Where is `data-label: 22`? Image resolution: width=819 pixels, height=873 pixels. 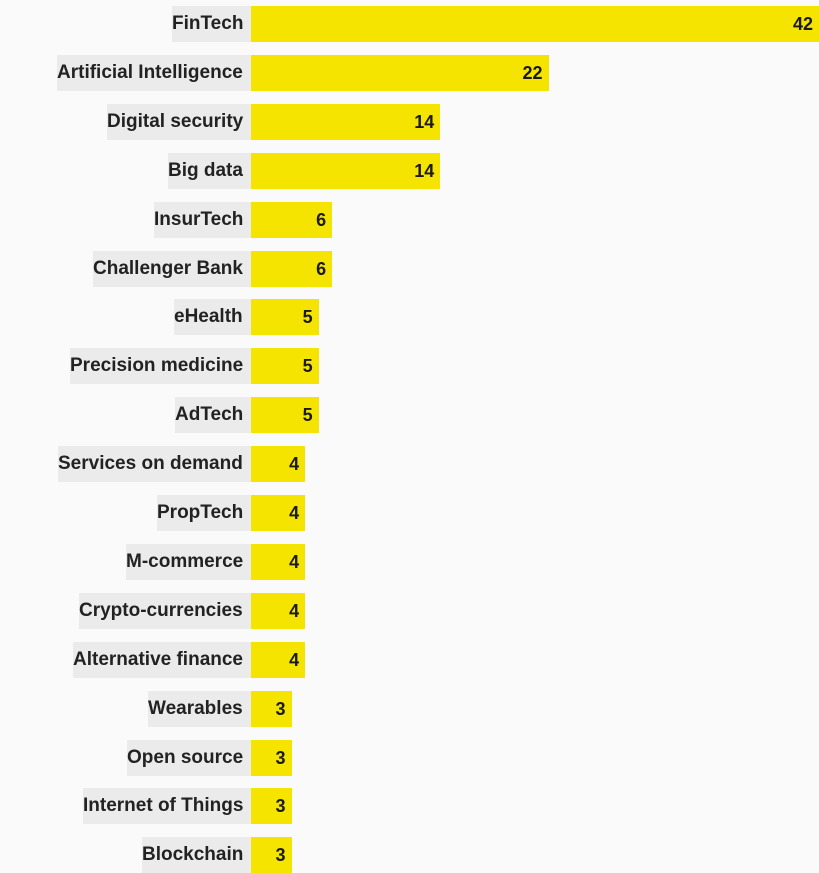
data-label: 22 is located at coordinates (397, 73).